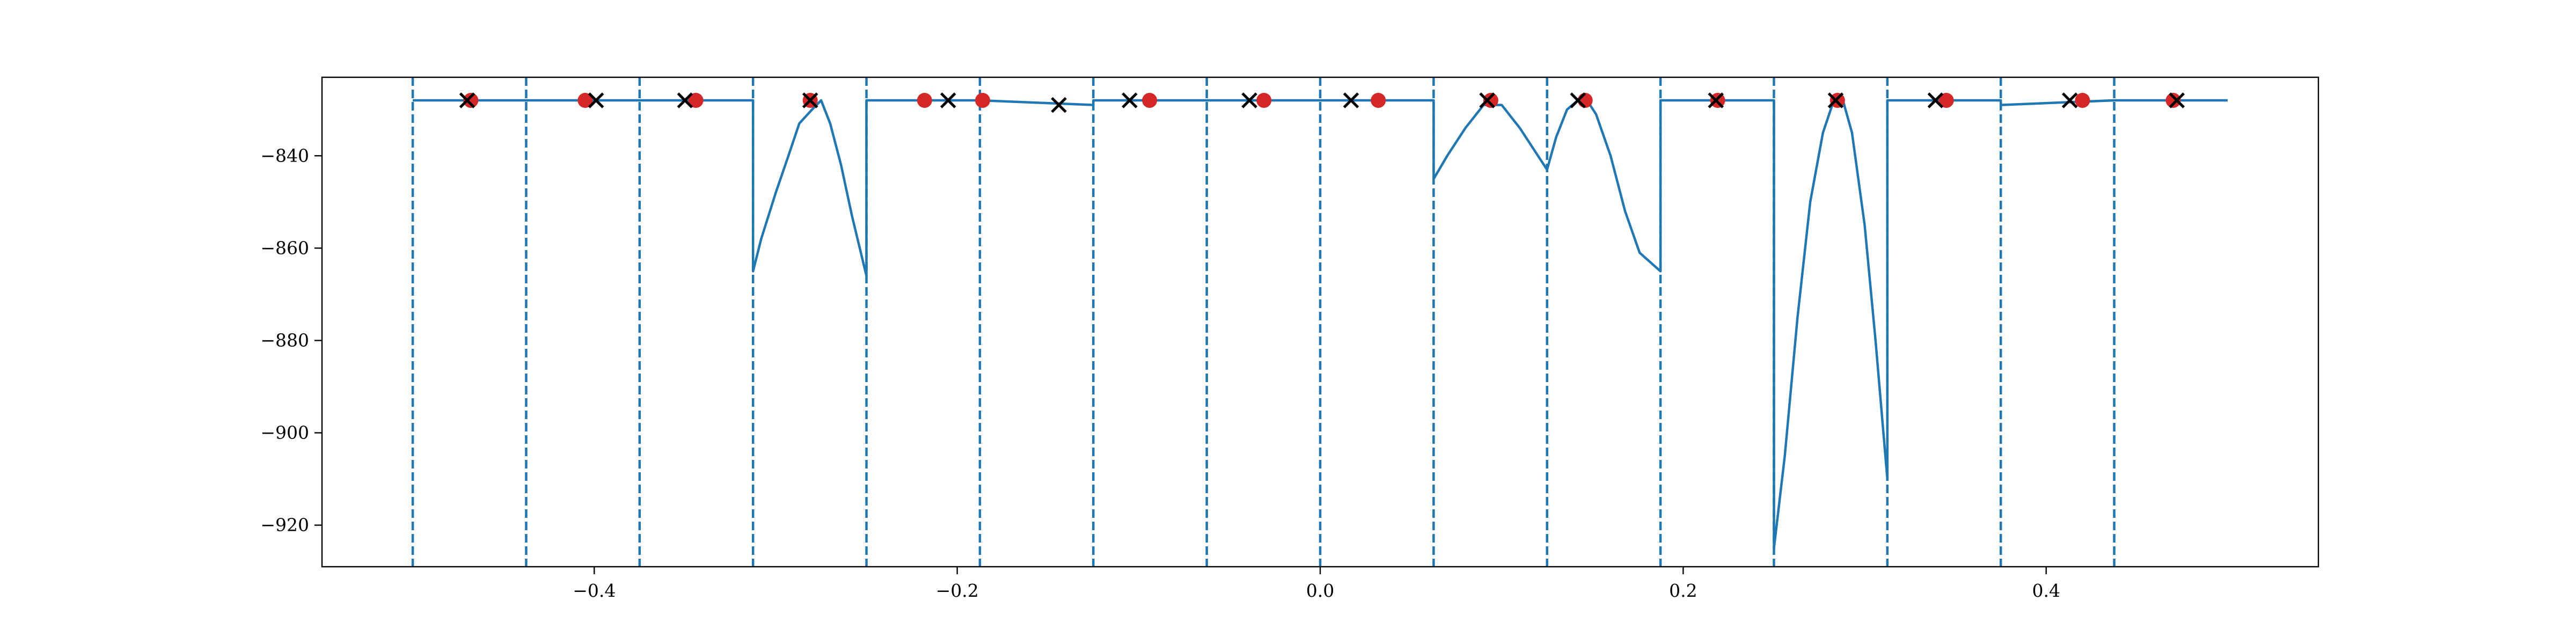  Describe the element at coordinates (284, 432) in the screenshot. I see `y-tick-label: −900` at that location.